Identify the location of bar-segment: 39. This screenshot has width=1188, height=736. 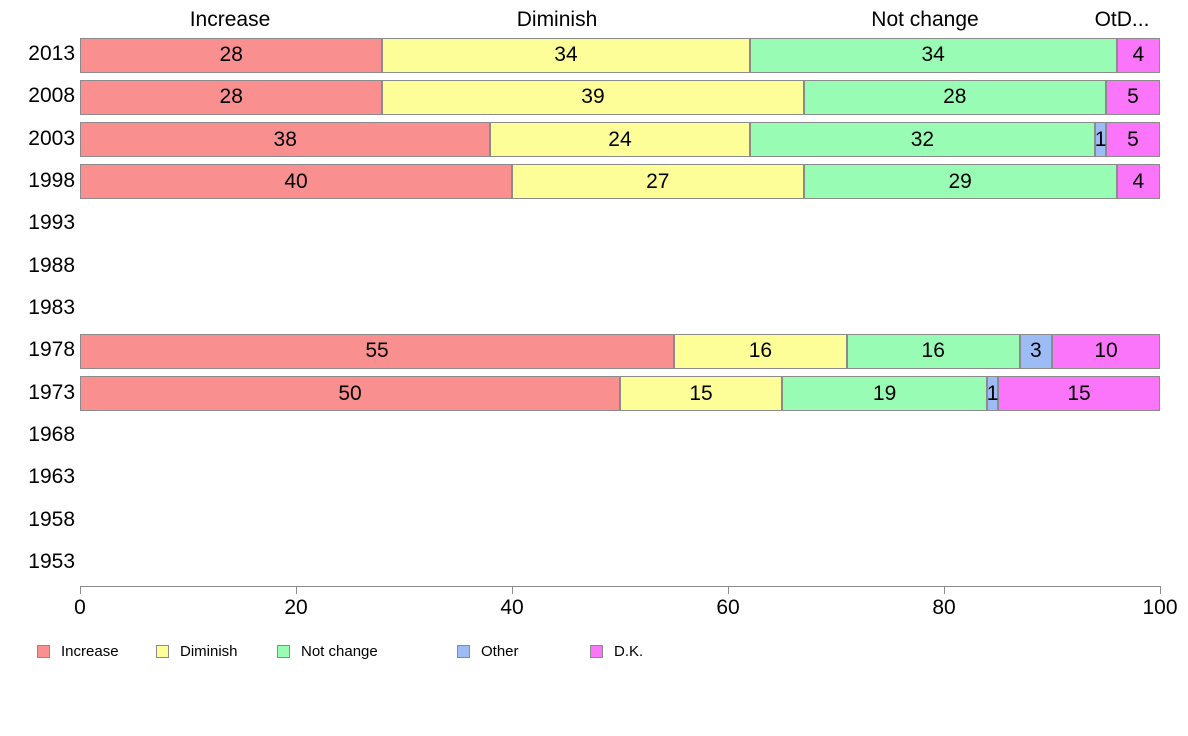
(593, 97).